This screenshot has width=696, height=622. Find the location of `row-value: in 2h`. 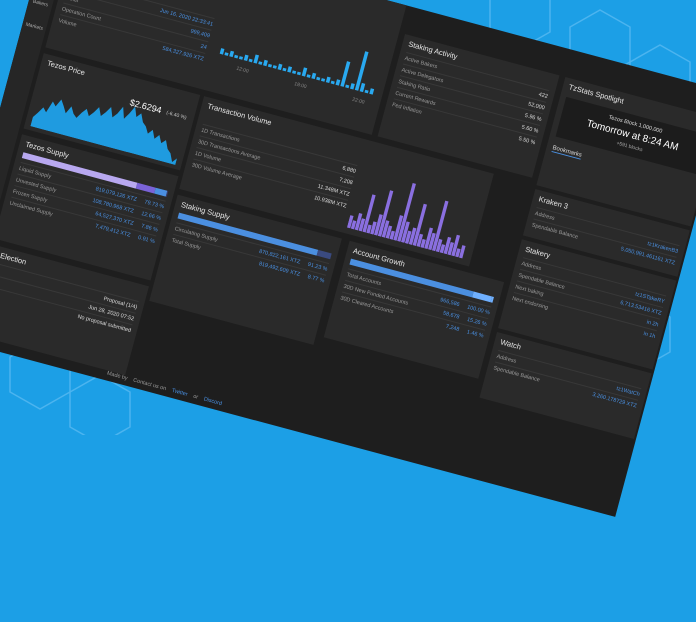

row-value: in 2h is located at coordinates (653, 323).